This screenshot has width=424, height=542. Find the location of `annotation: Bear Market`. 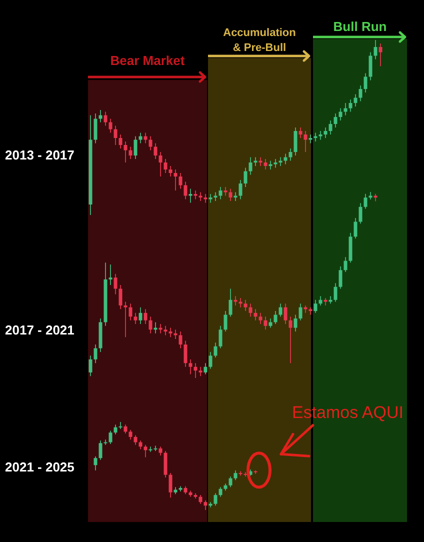

annotation: Bear Market is located at coordinates (148, 60).